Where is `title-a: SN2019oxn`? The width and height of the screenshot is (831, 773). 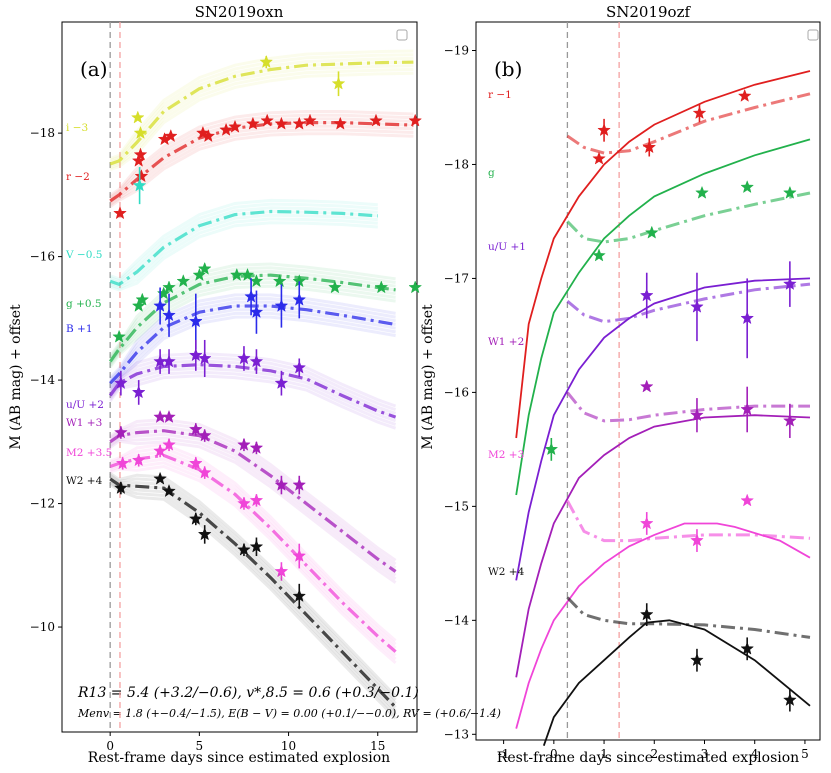
title-a: SN2019oxn is located at coordinates (239, 12).